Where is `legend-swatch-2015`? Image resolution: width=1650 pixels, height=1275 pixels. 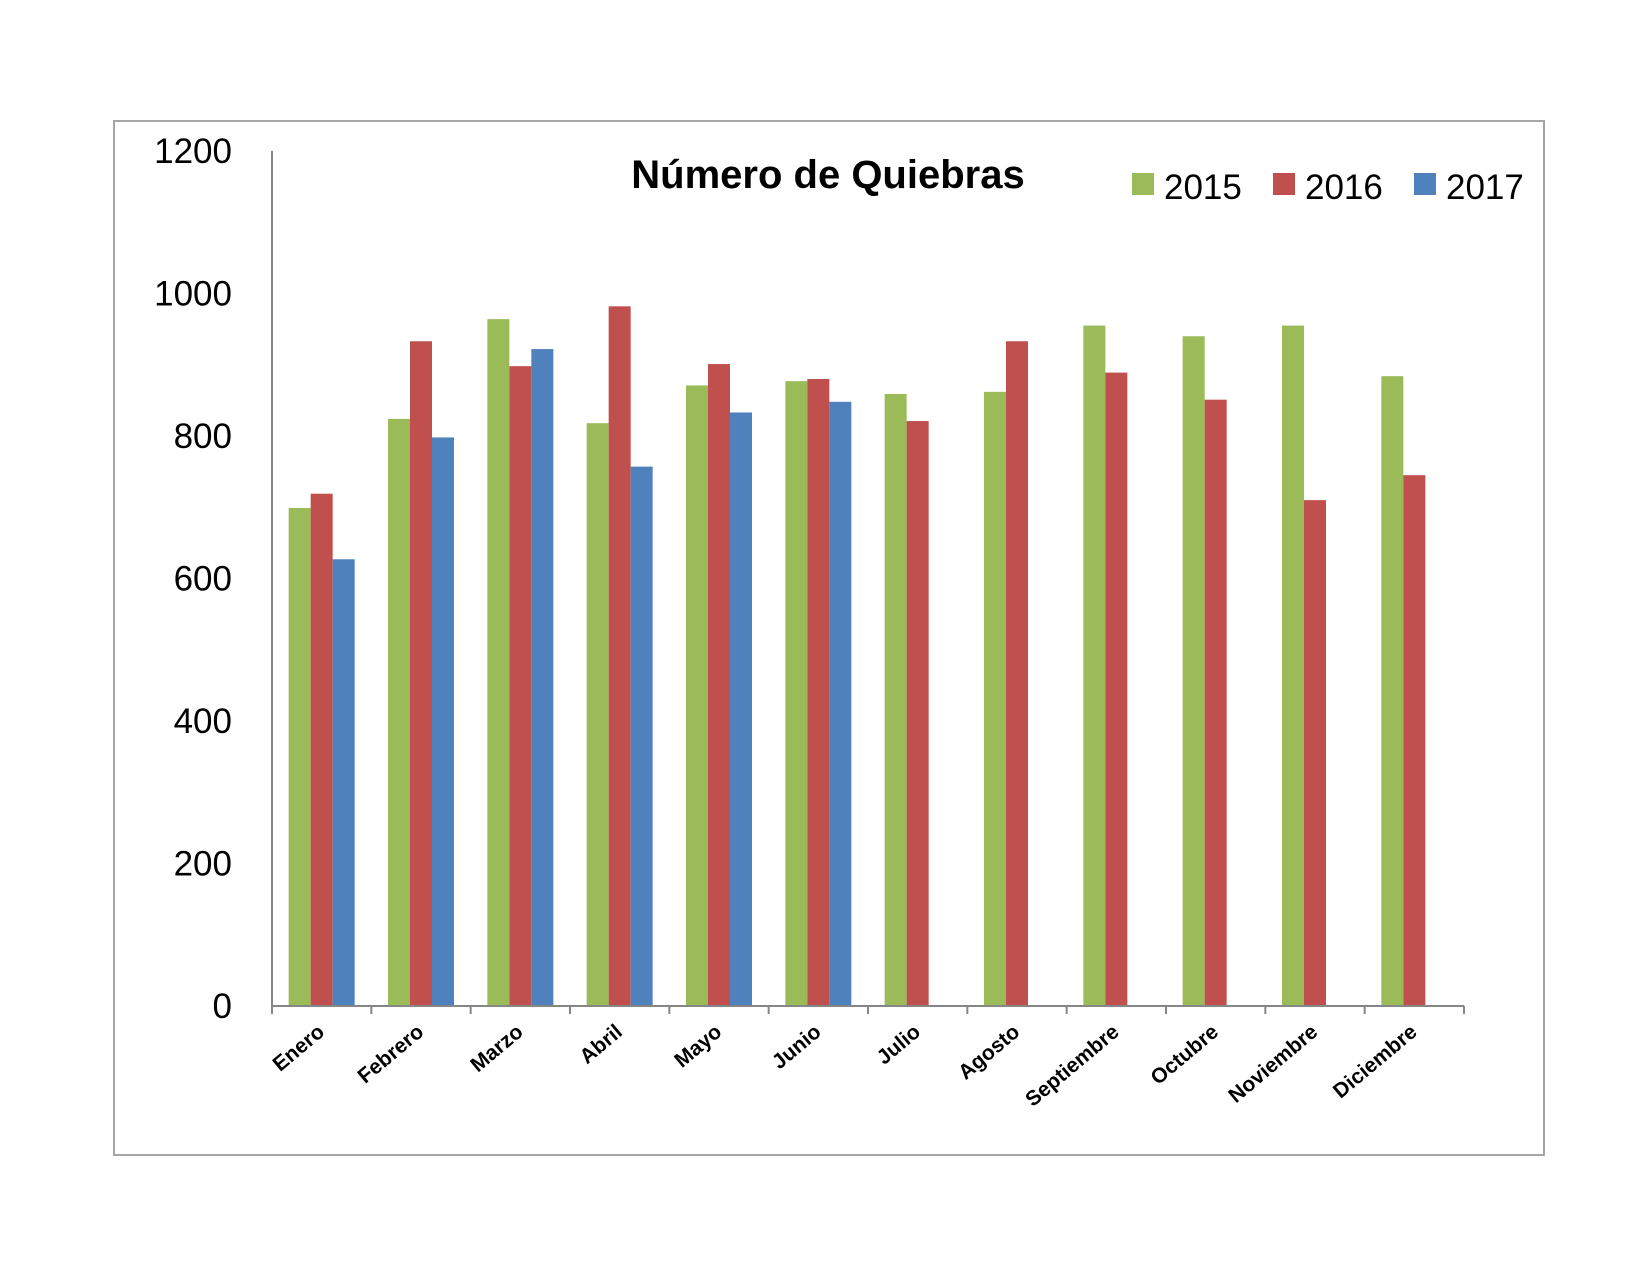 legend-swatch-2015 is located at coordinates (1143, 184).